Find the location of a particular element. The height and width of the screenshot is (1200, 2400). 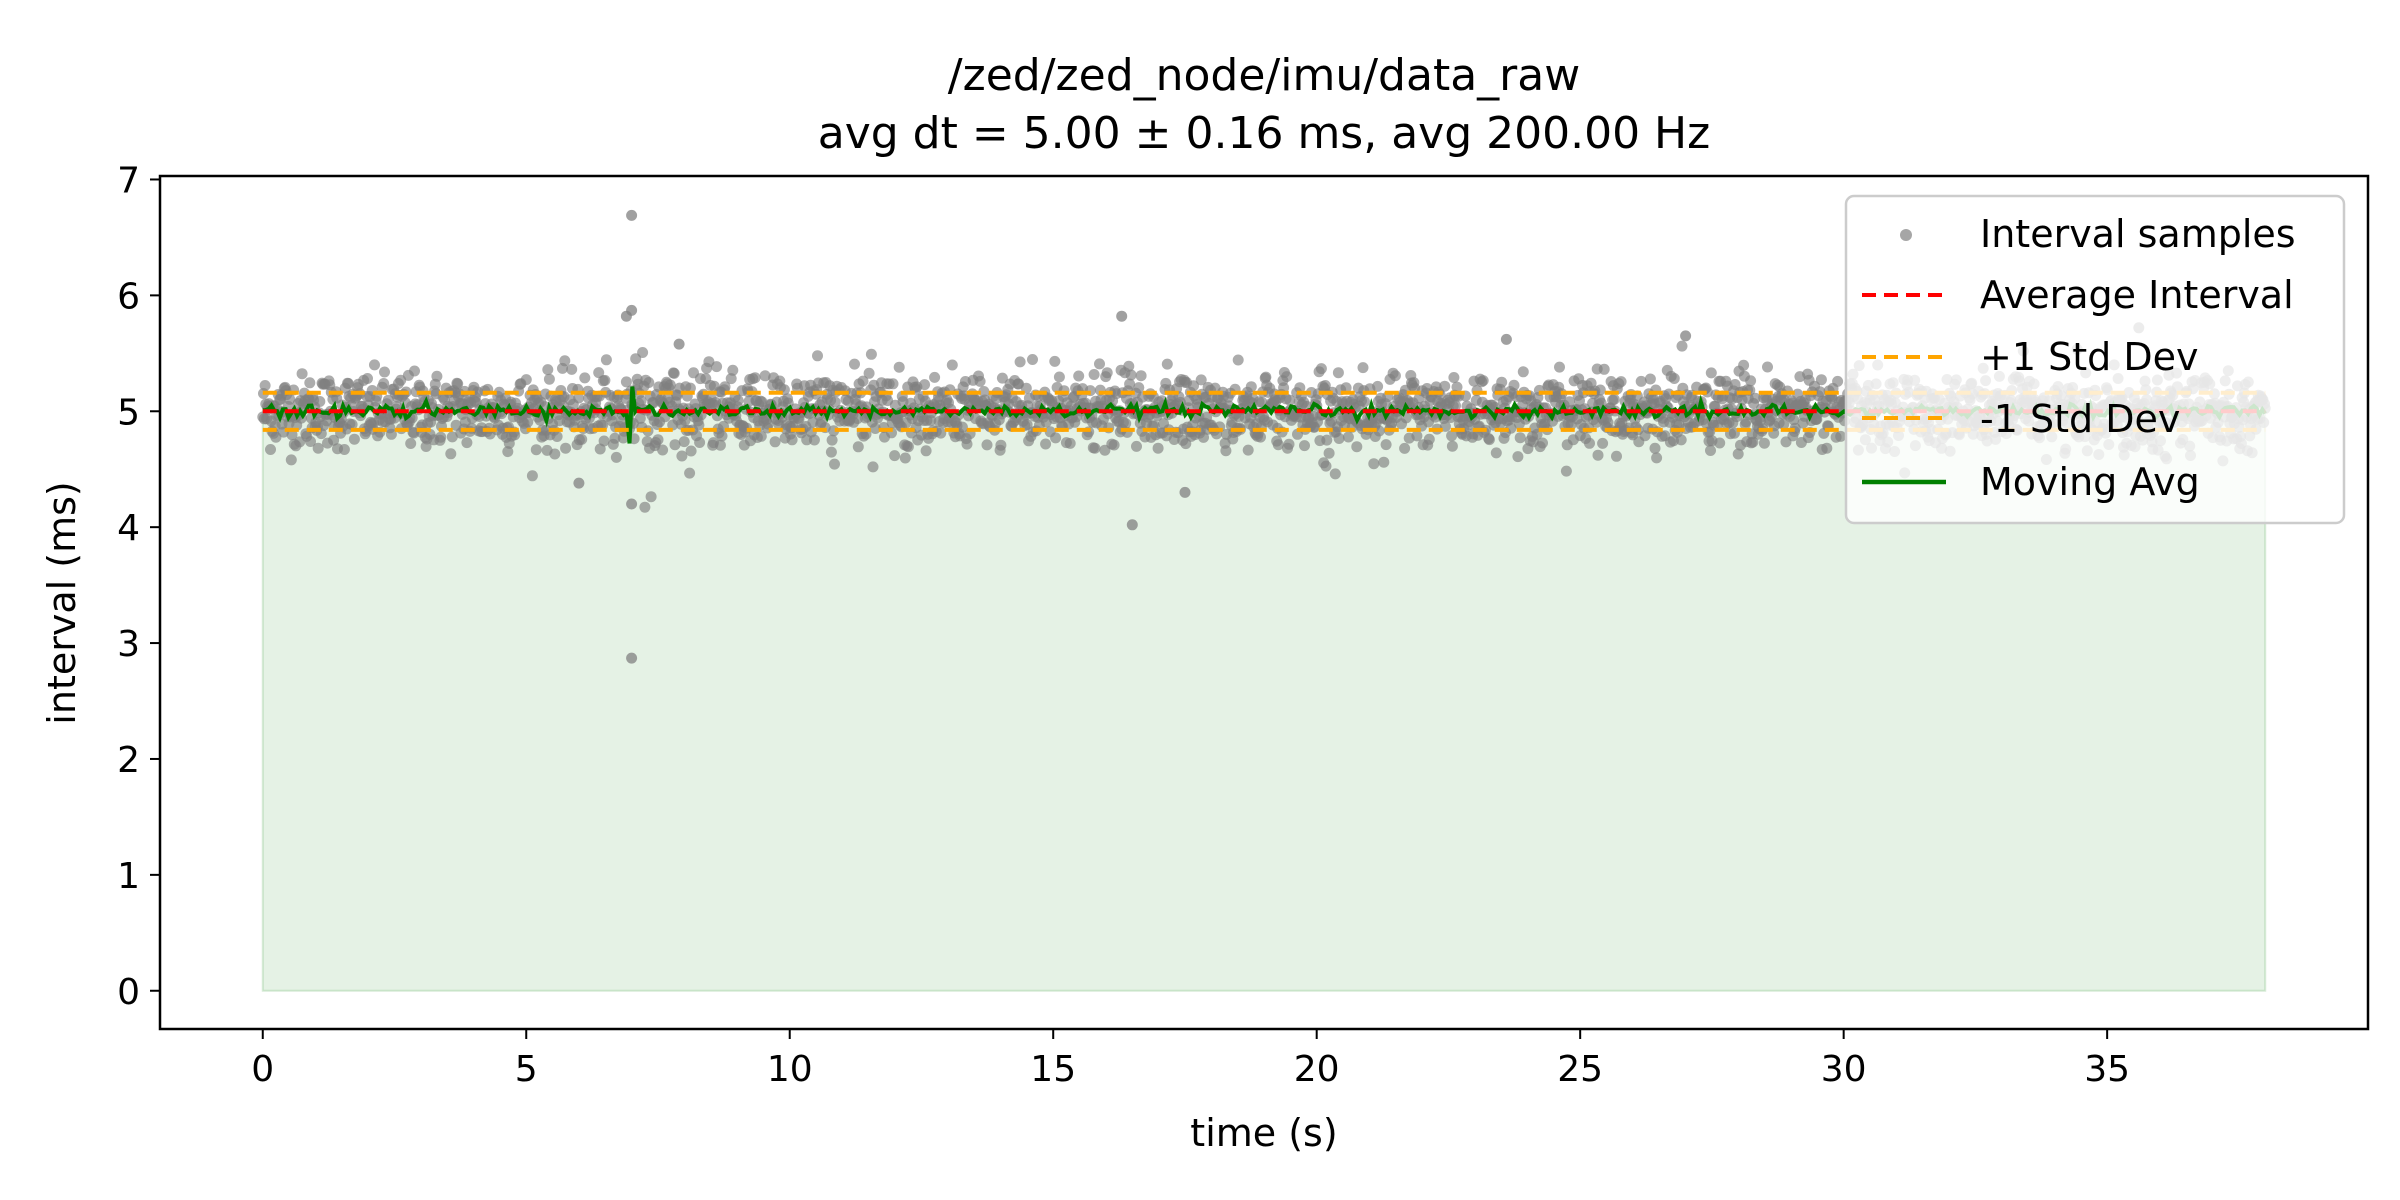

y-tick-label: 3 is located at coordinates (128, 644).